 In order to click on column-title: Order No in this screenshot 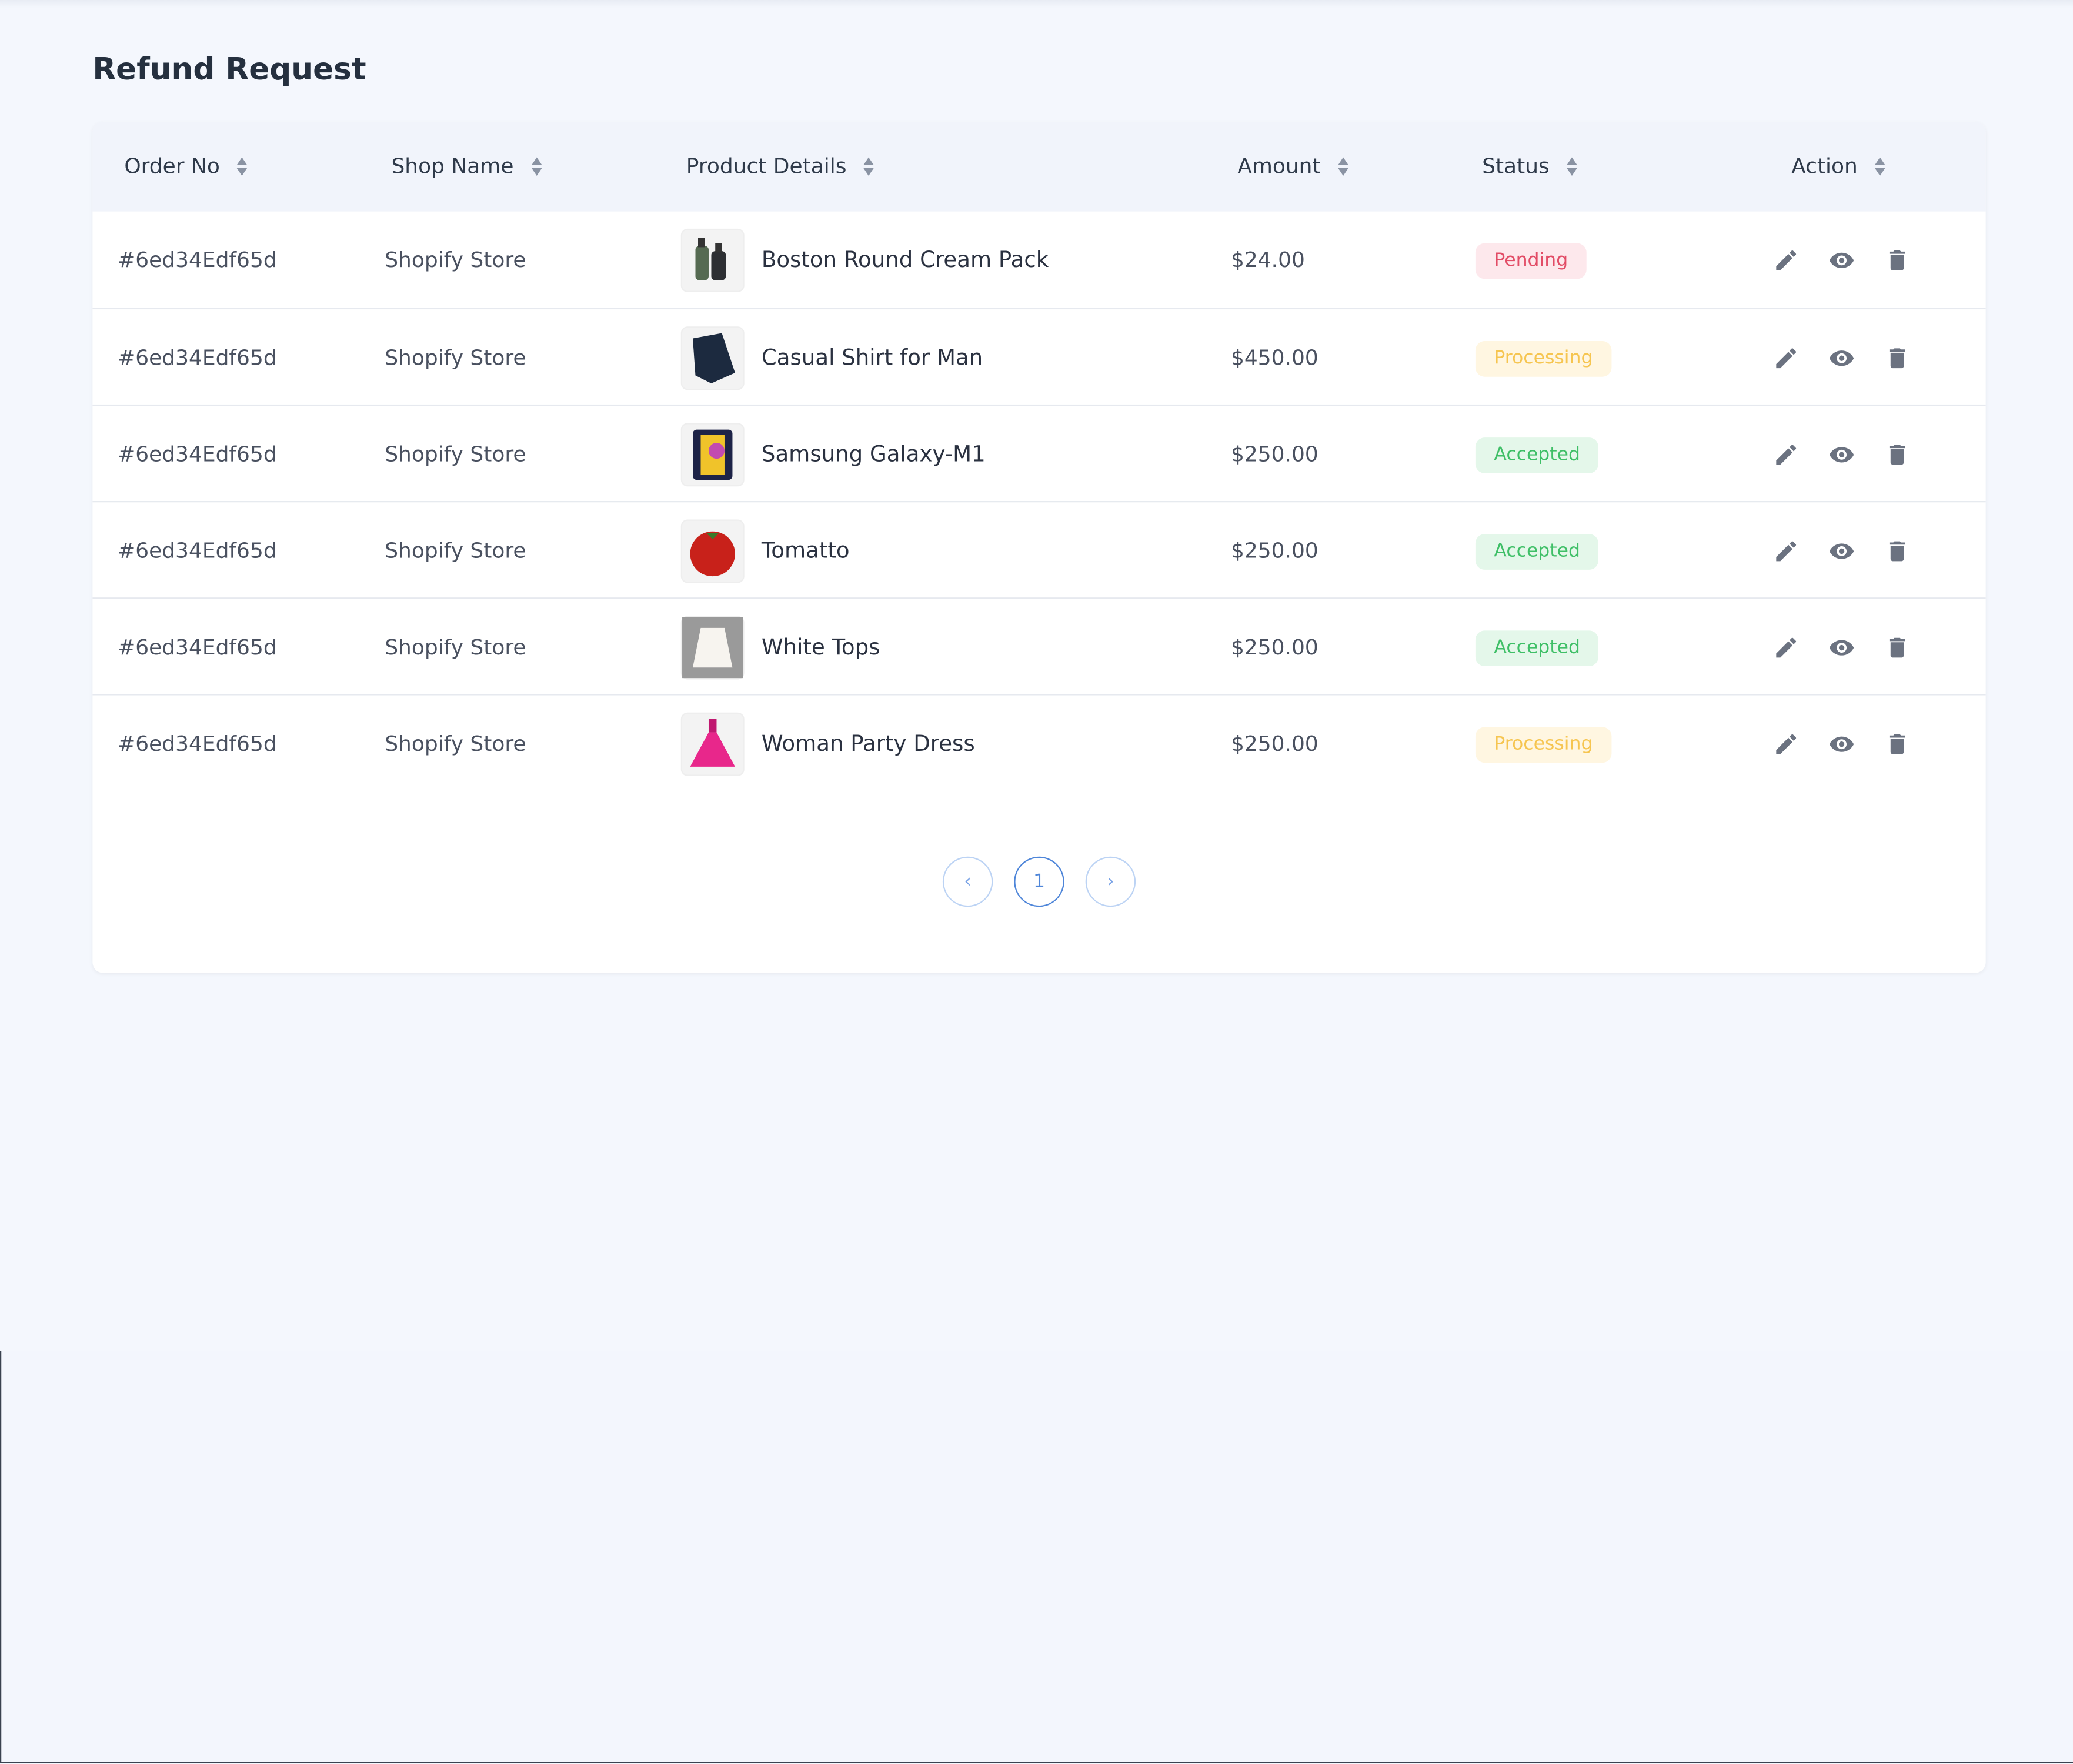, I will do `click(172, 166)`.